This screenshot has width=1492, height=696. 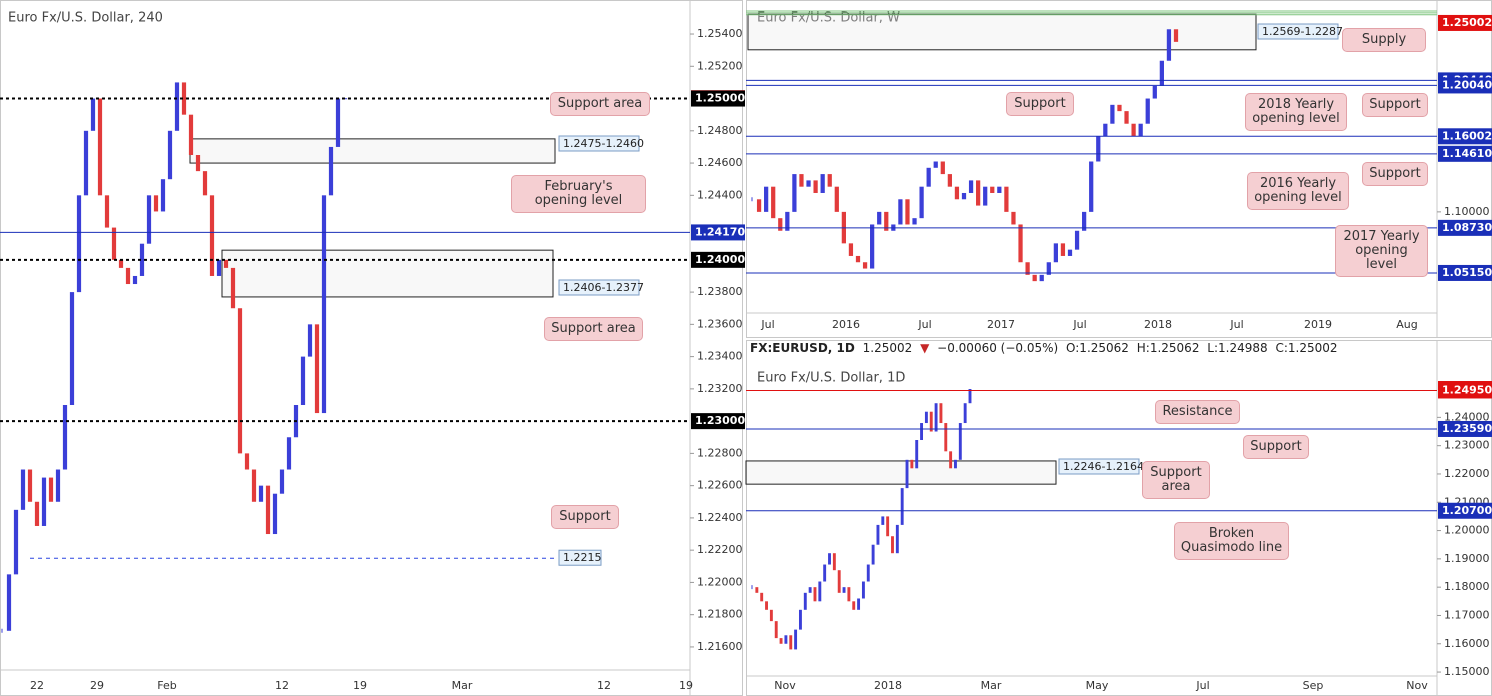 What do you see at coordinates (720, 323) in the screenshot?
I see `y-tick-label: 1.23600` at bounding box center [720, 323].